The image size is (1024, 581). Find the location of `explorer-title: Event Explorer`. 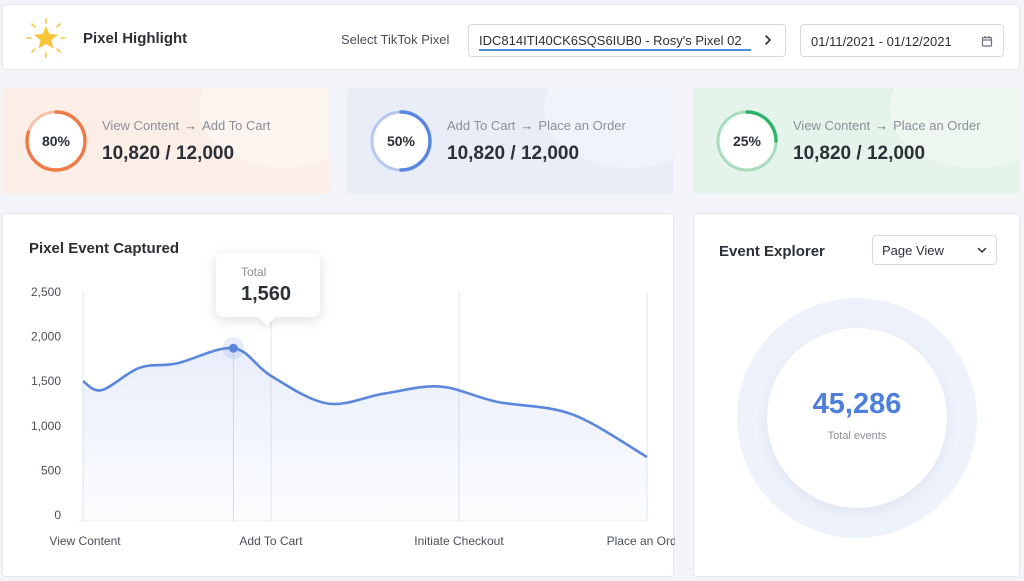

explorer-title: Event Explorer is located at coordinates (772, 251).